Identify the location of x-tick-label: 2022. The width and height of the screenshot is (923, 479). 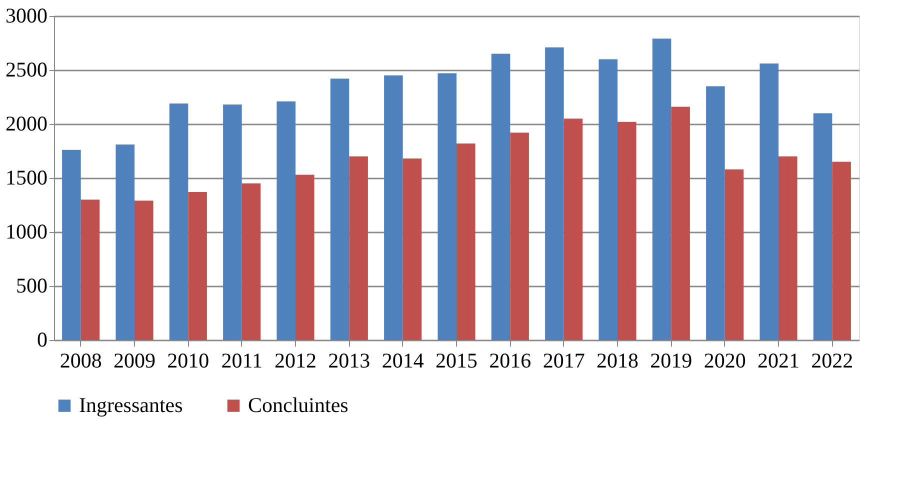
(832, 360).